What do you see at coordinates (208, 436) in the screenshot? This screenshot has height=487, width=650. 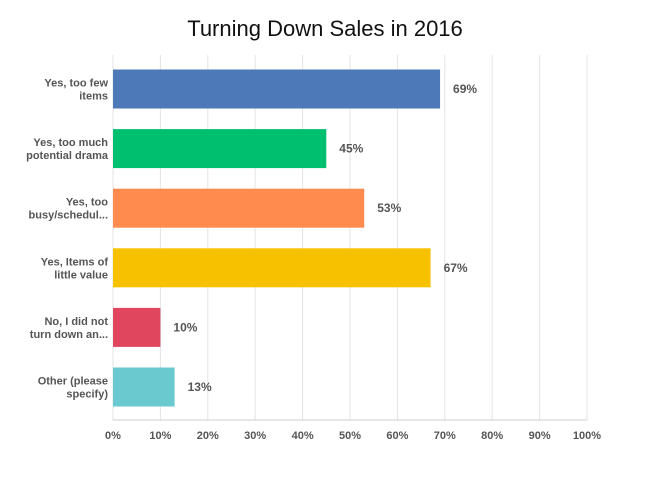 I see `x-tick-label: 20%` at bounding box center [208, 436].